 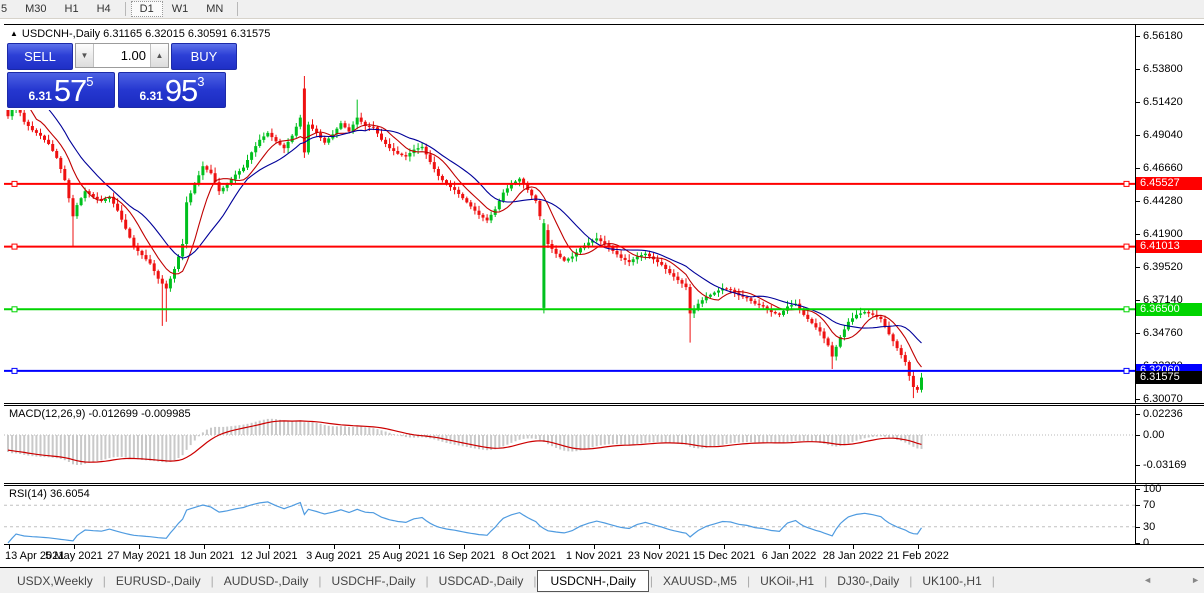 What do you see at coordinates (1165, 465) in the screenshot?
I see `macd-tick-label: -0.03169` at bounding box center [1165, 465].